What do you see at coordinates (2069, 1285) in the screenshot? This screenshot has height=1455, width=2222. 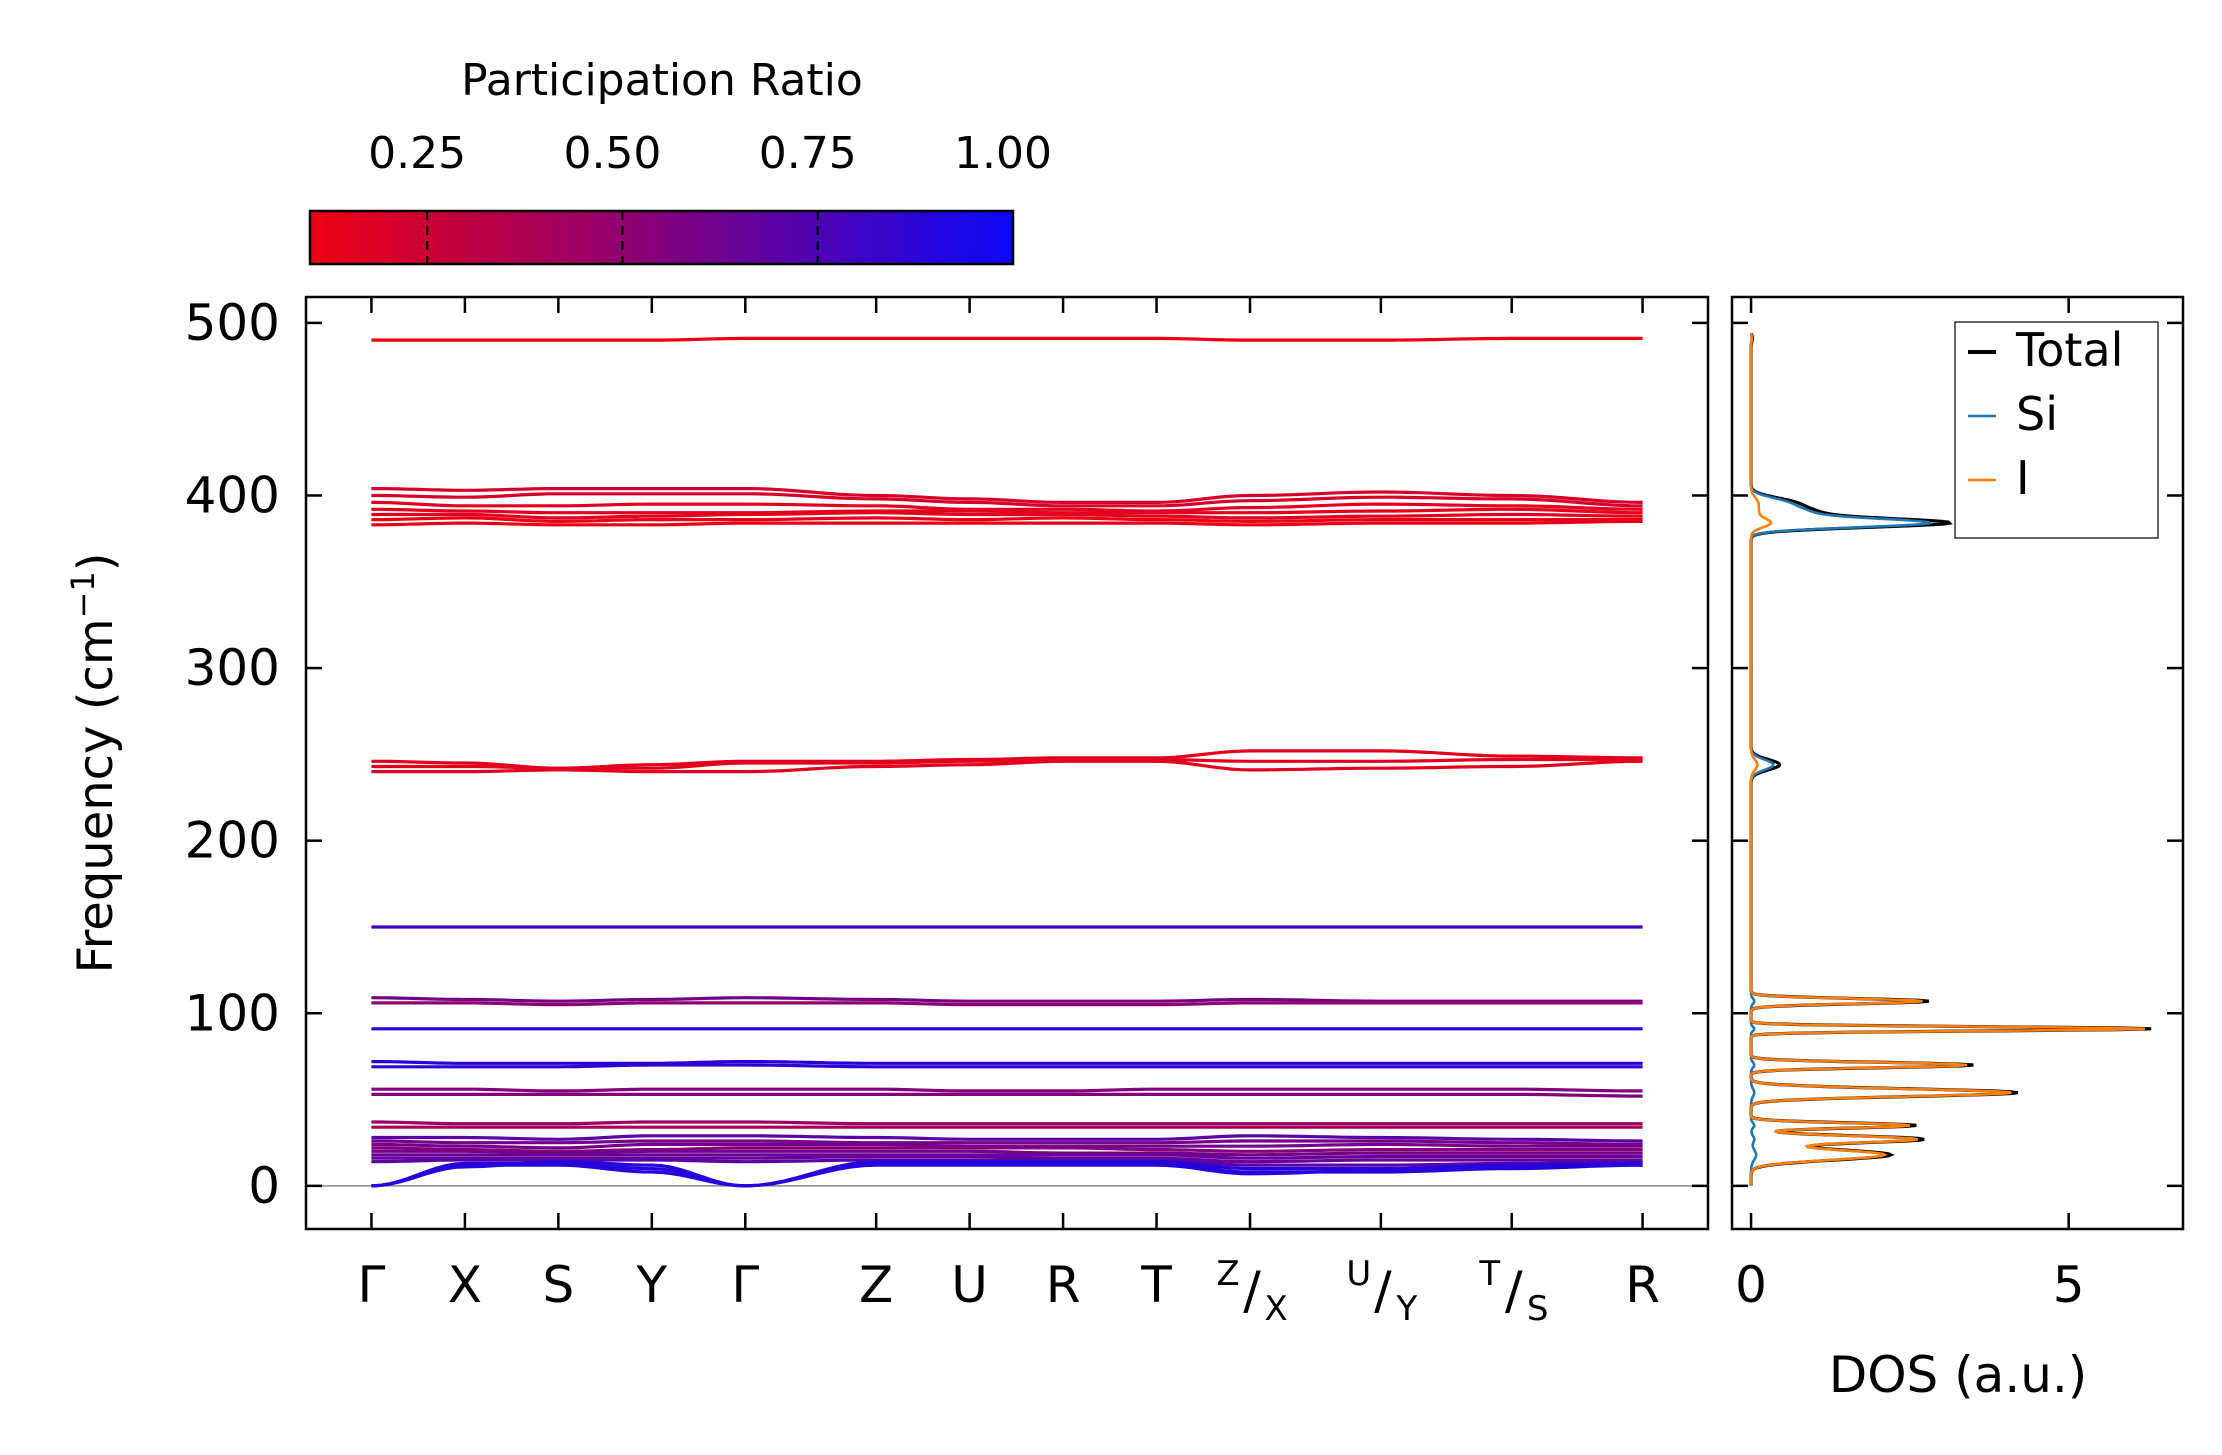 I see `dos-x-tick-label: 5` at bounding box center [2069, 1285].